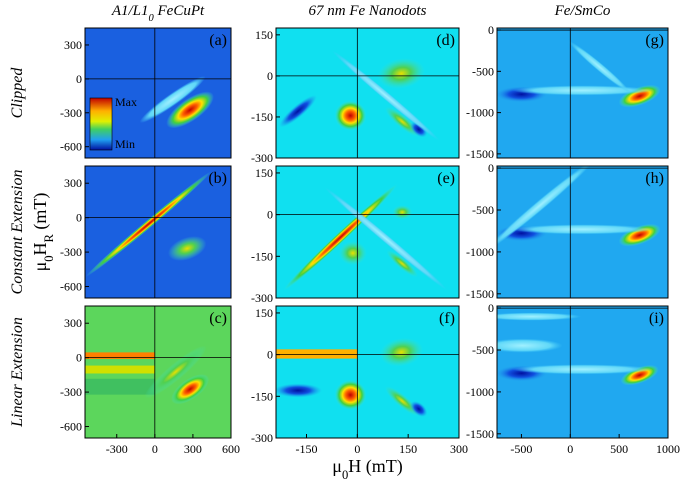 The image size is (685, 481). What do you see at coordinates (368, 11) in the screenshot?
I see `column-title: 67 nm Fe Nanodots` at bounding box center [368, 11].